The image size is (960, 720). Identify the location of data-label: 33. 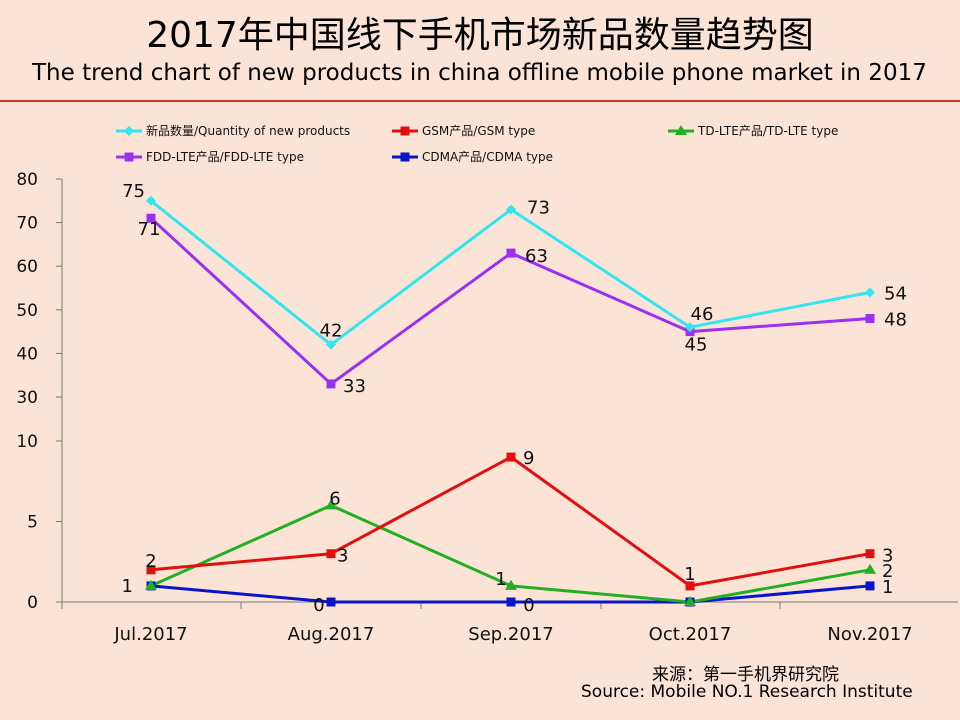
(354, 386).